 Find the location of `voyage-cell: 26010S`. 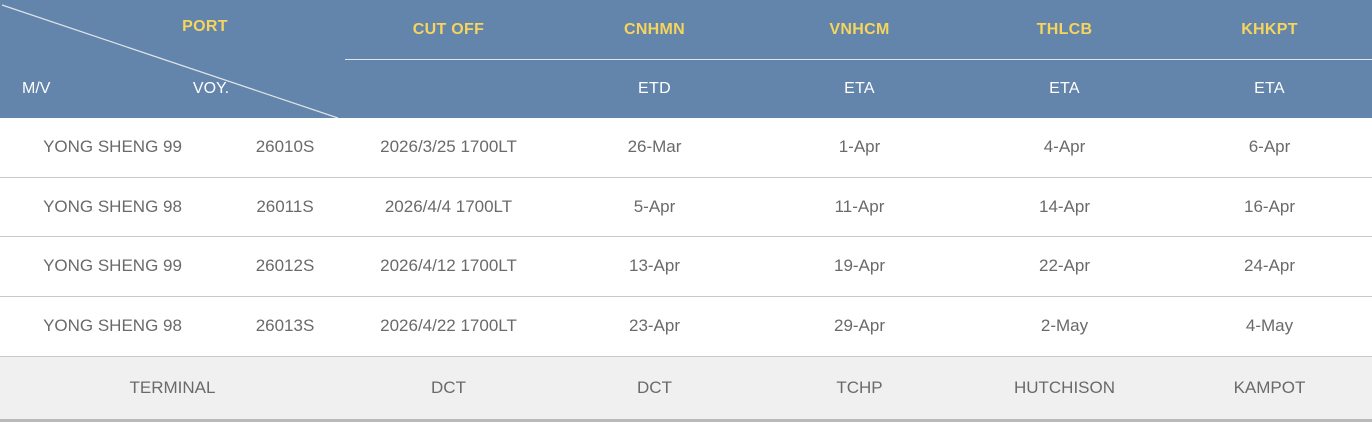

voyage-cell: 26010S is located at coordinates (285, 147).